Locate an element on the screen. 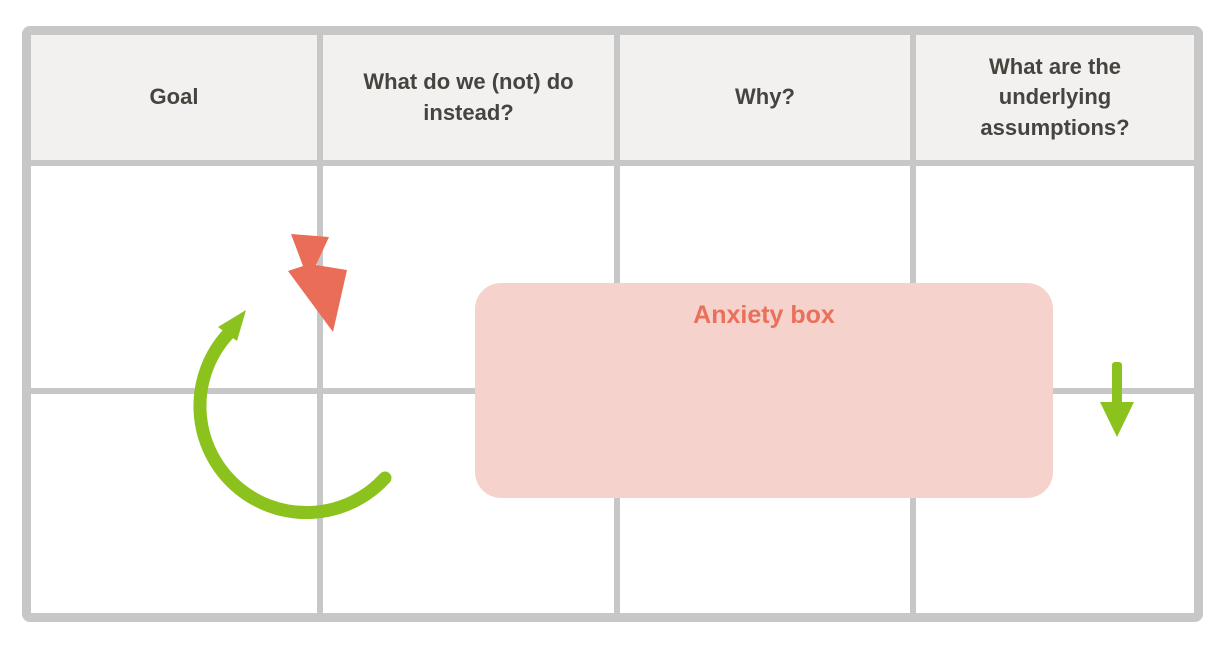 The image size is (1232, 660). table-cell-r2c1 is located at coordinates (174, 503).